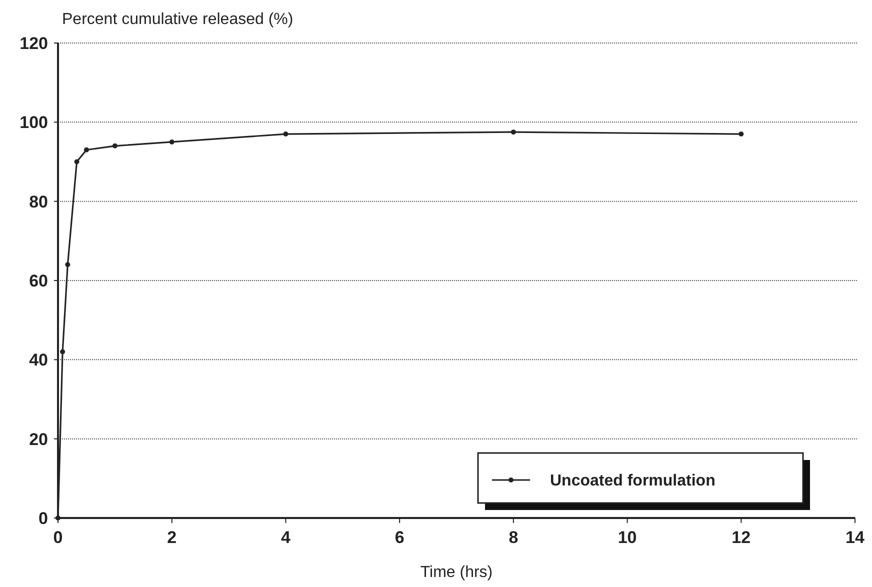 This screenshot has width=872, height=587. Describe the element at coordinates (34, 122) in the screenshot. I see `y-tick-label: 100` at that location.